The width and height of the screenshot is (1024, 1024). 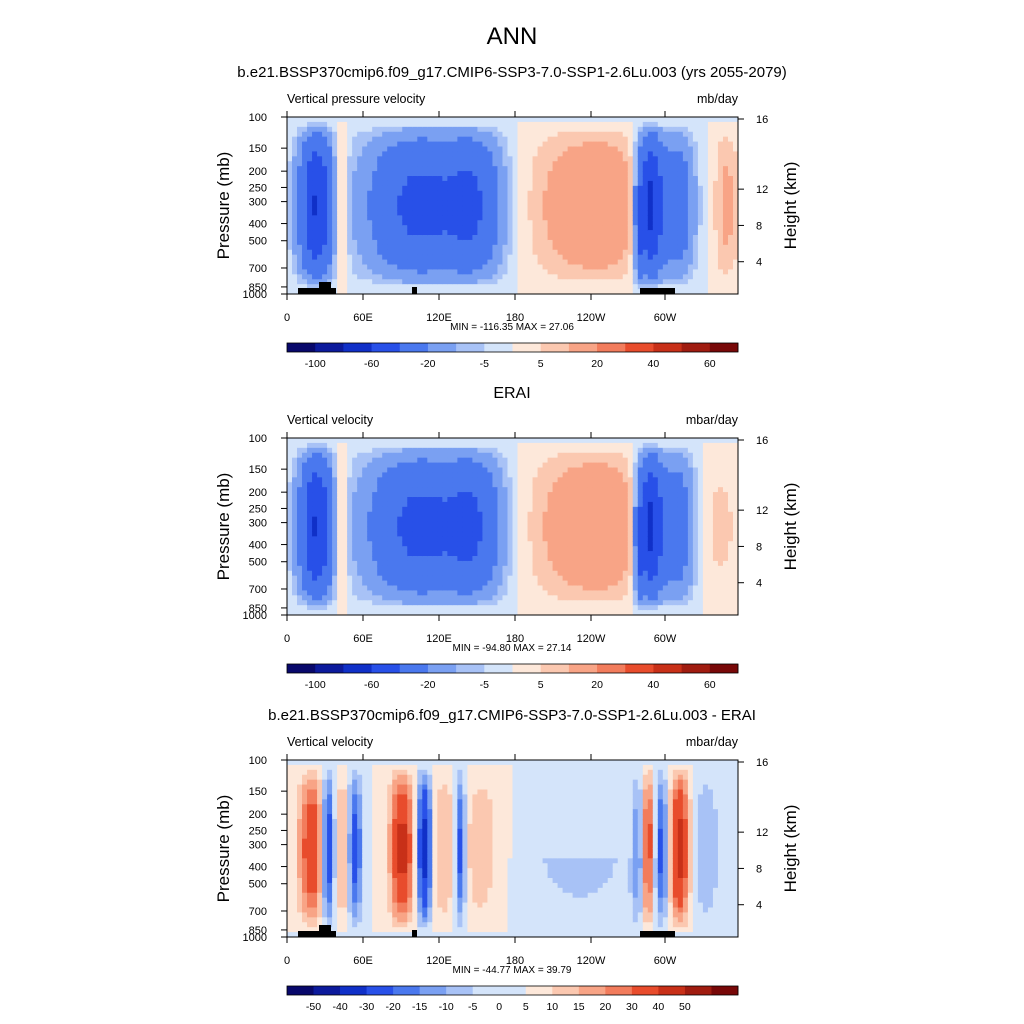 I want to click on y2-tick-label: 8, so click(x=759, y=226).